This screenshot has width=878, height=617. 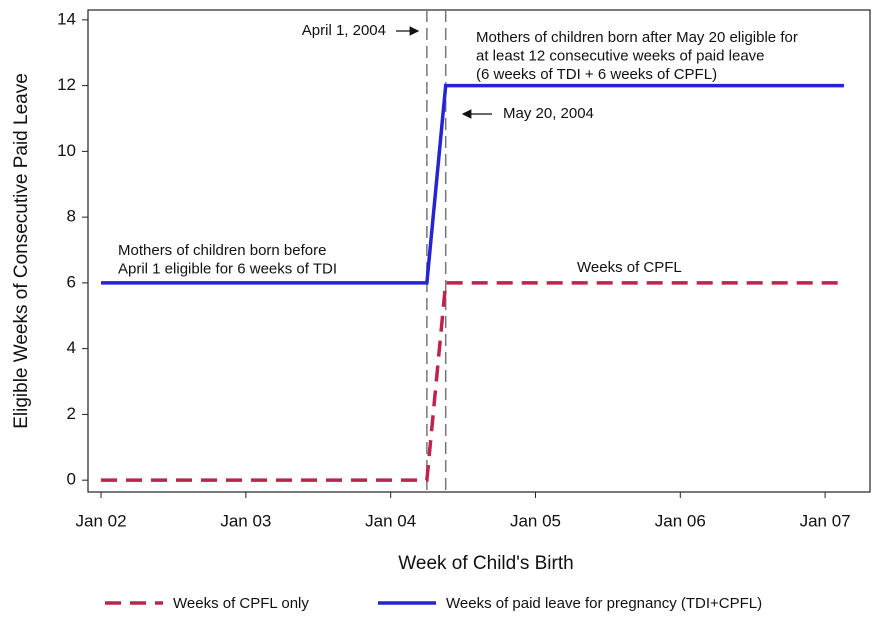 I want to click on y-tick-label: 6, so click(x=71, y=281).